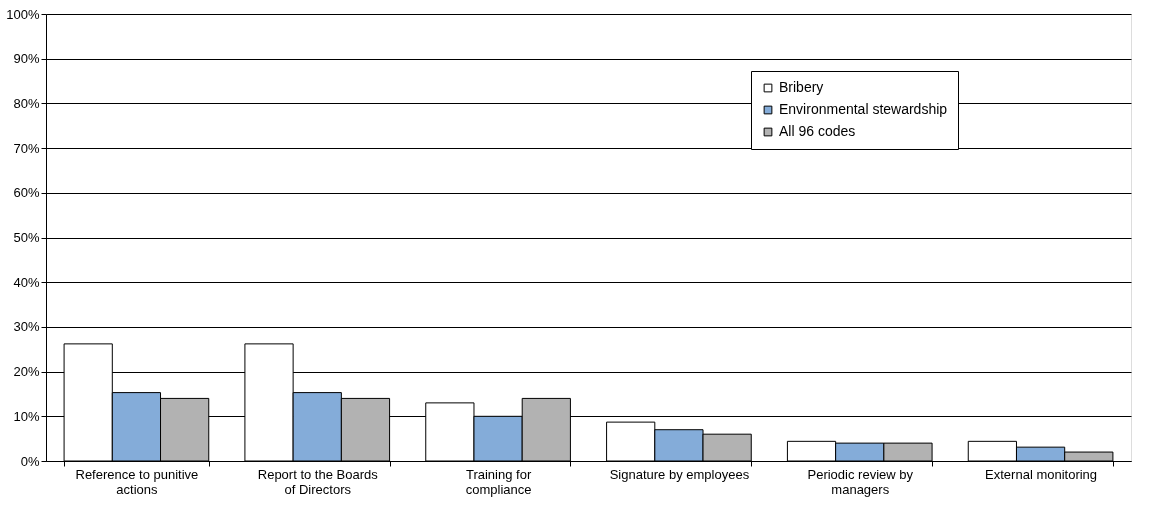 Image resolution: width=1164 pixels, height=518 pixels. What do you see at coordinates (23, 14) in the screenshot?
I see `y-tick-label: 100%` at bounding box center [23, 14].